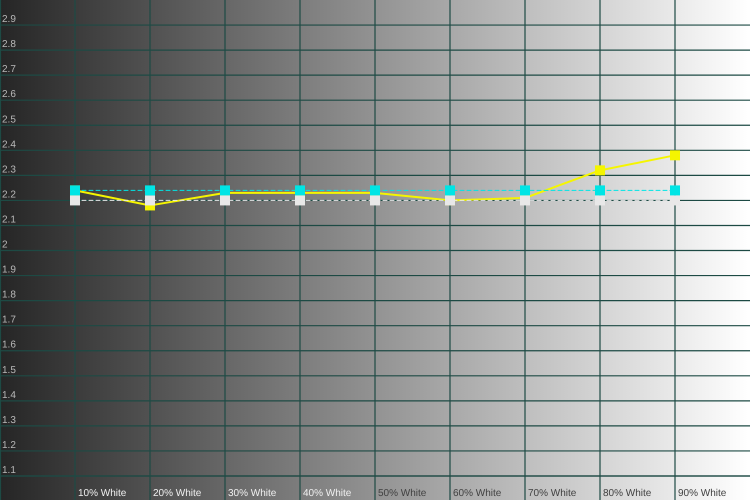 The image size is (750, 500). Describe the element at coordinates (9, 295) in the screenshot. I see `y-tick-label: 1.8` at that location.